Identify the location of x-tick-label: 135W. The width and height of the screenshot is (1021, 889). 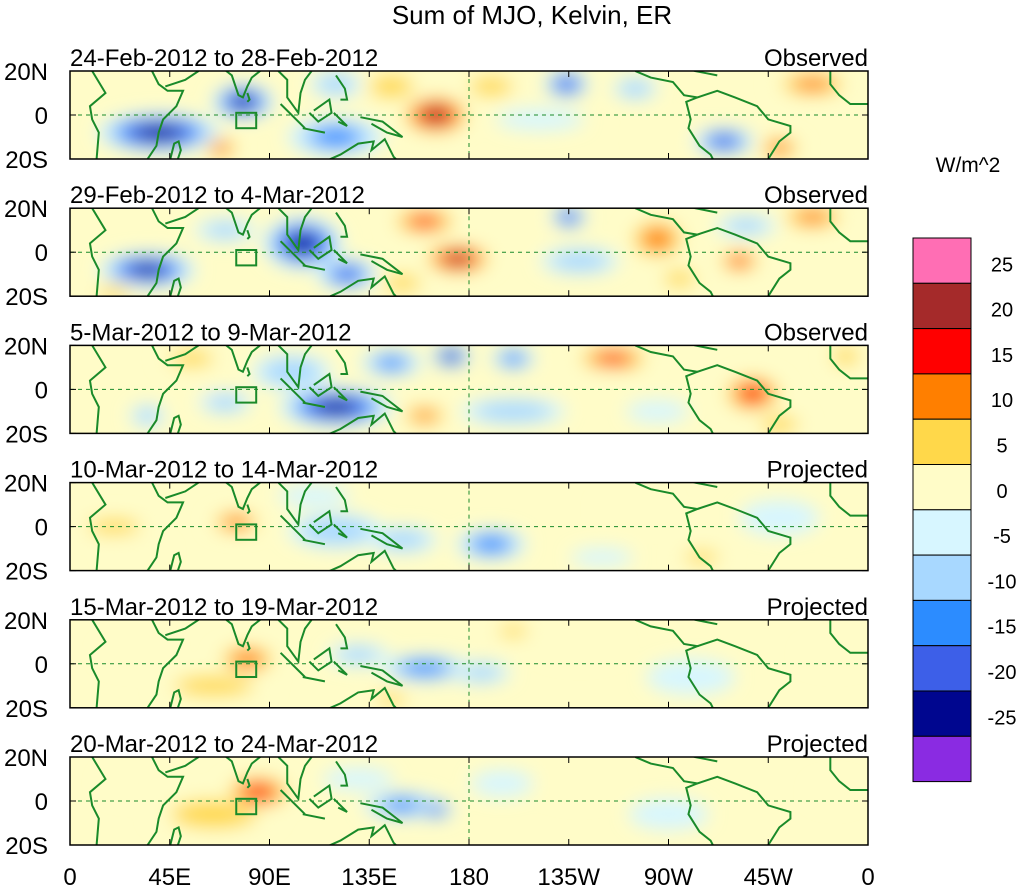
(568, 876).